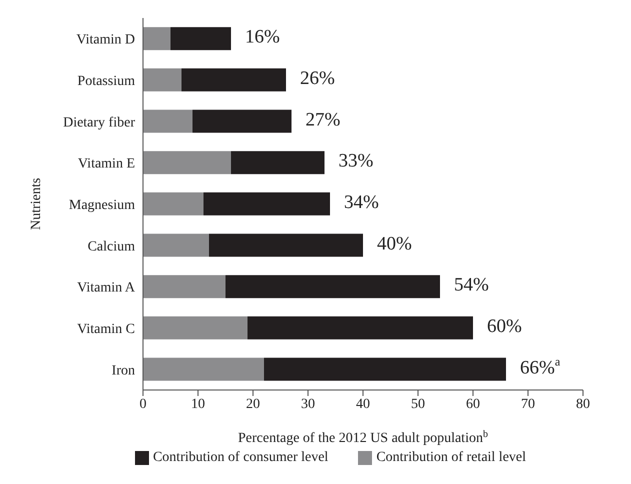 The width and height of the screenshot is (631, 484). What do you see at coordinates (99, 122) in the screenshot?
I see `y-tick-label: Dietary fiber` at bounding box center [99, 122].